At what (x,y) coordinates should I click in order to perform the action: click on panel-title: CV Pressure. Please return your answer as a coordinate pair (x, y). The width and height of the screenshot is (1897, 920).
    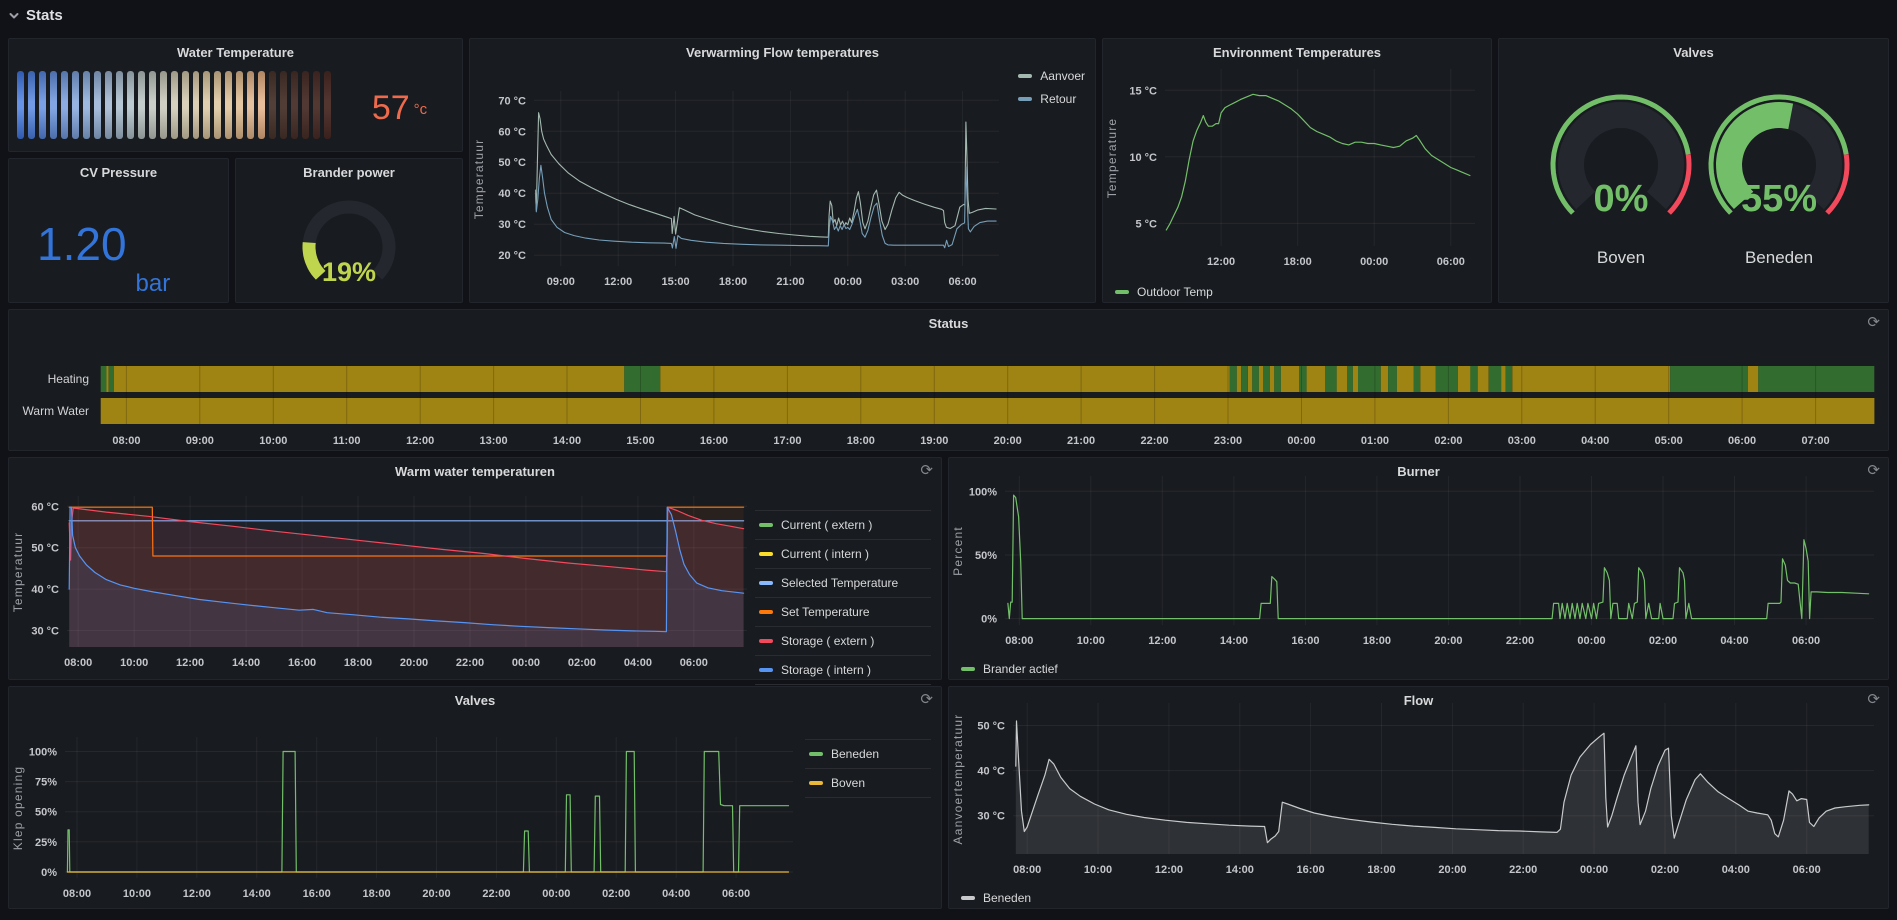
    Looking at the image, I should click on (118, 172).